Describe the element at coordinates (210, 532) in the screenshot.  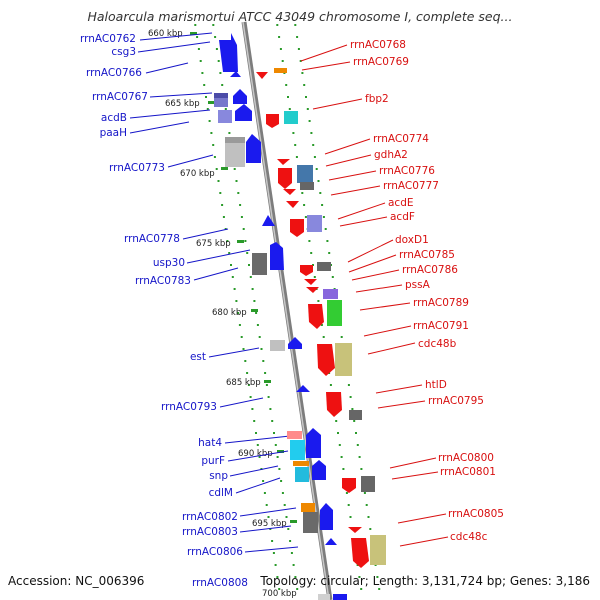
I see `gene-label: rrnAC0803` at that location.